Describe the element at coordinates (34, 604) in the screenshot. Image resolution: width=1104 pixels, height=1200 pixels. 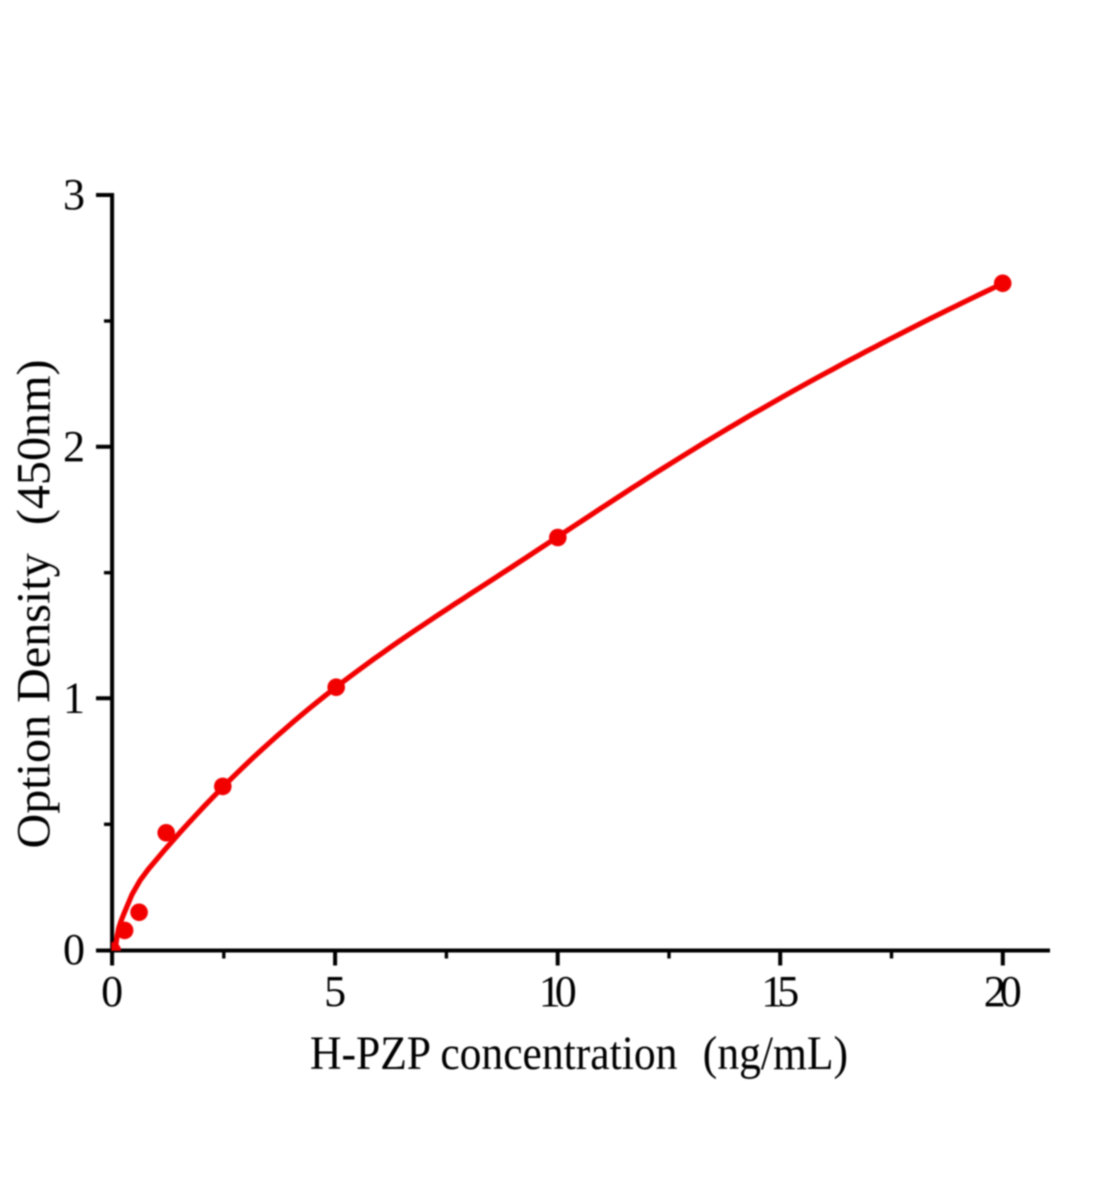
I see `svg-text: Option Density (450nm)` at that location.